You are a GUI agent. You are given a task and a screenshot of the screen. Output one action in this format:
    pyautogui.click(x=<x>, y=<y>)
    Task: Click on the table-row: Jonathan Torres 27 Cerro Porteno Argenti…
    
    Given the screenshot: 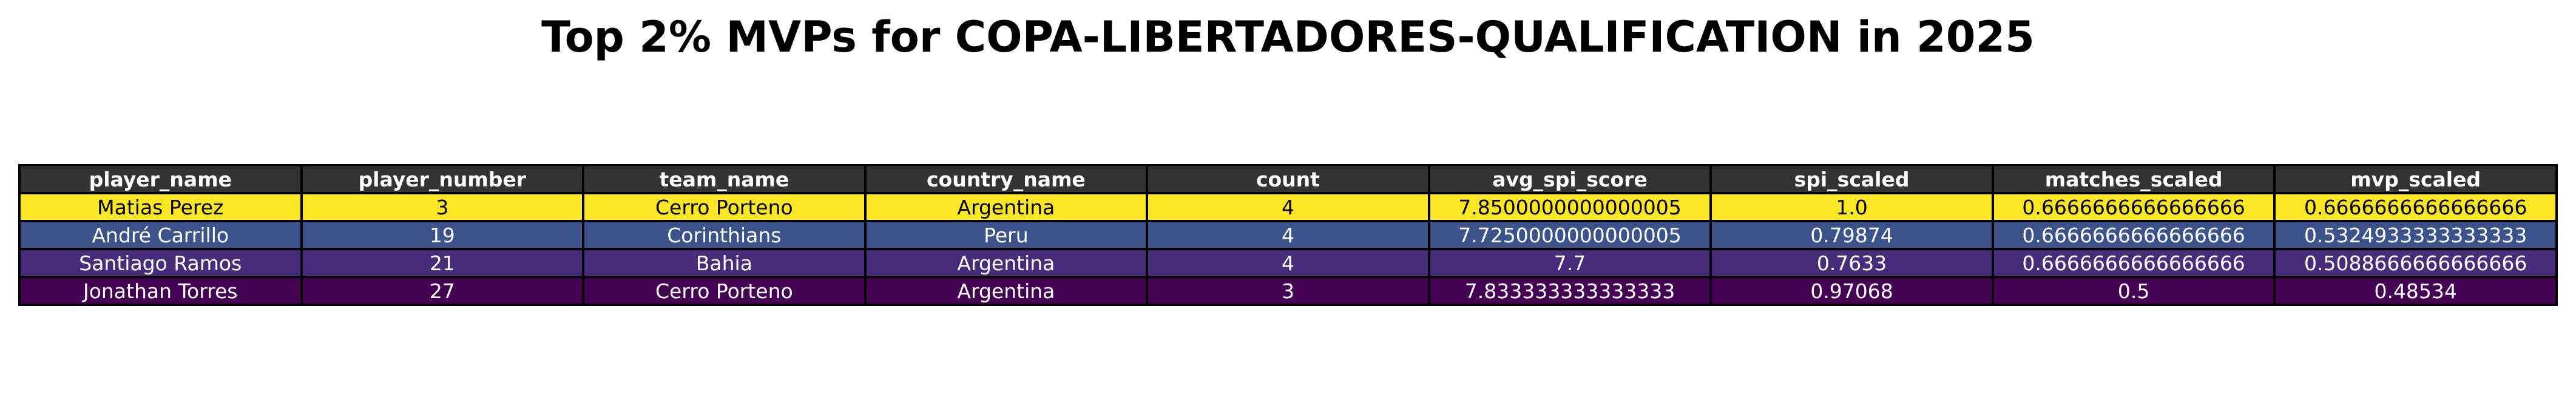 What is the action you would take?
    pyautogui.click(x=1288, y=291)
    